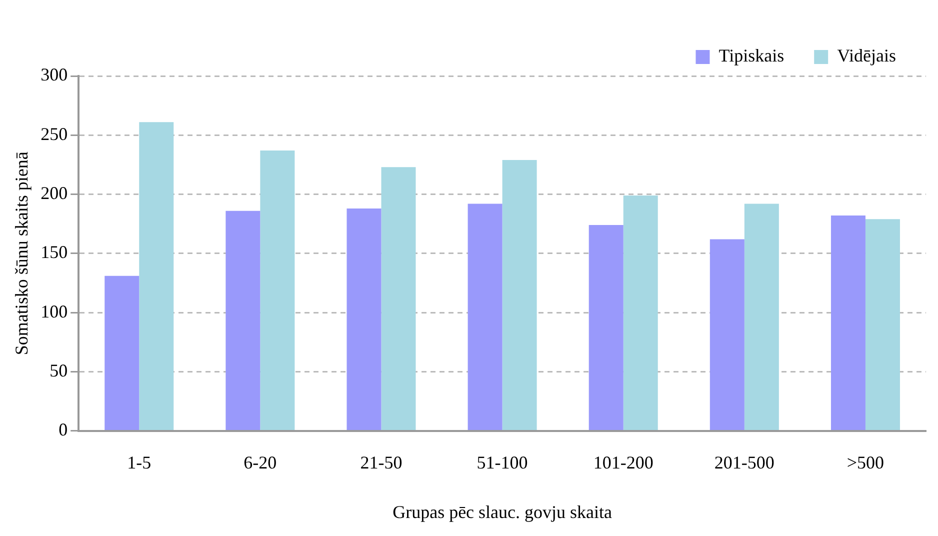  What do you see at coordinates (502, 462) in the screenshot?
I see `x-tick-label: 51-100` at bounding box center [502, 462].